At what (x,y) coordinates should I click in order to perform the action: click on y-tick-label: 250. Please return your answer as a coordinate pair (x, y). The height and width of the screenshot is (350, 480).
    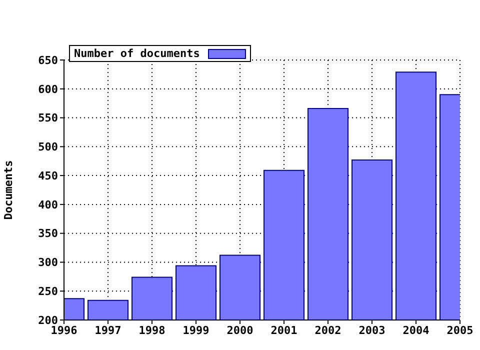
    Looking at the image, I should click on (48, 291).